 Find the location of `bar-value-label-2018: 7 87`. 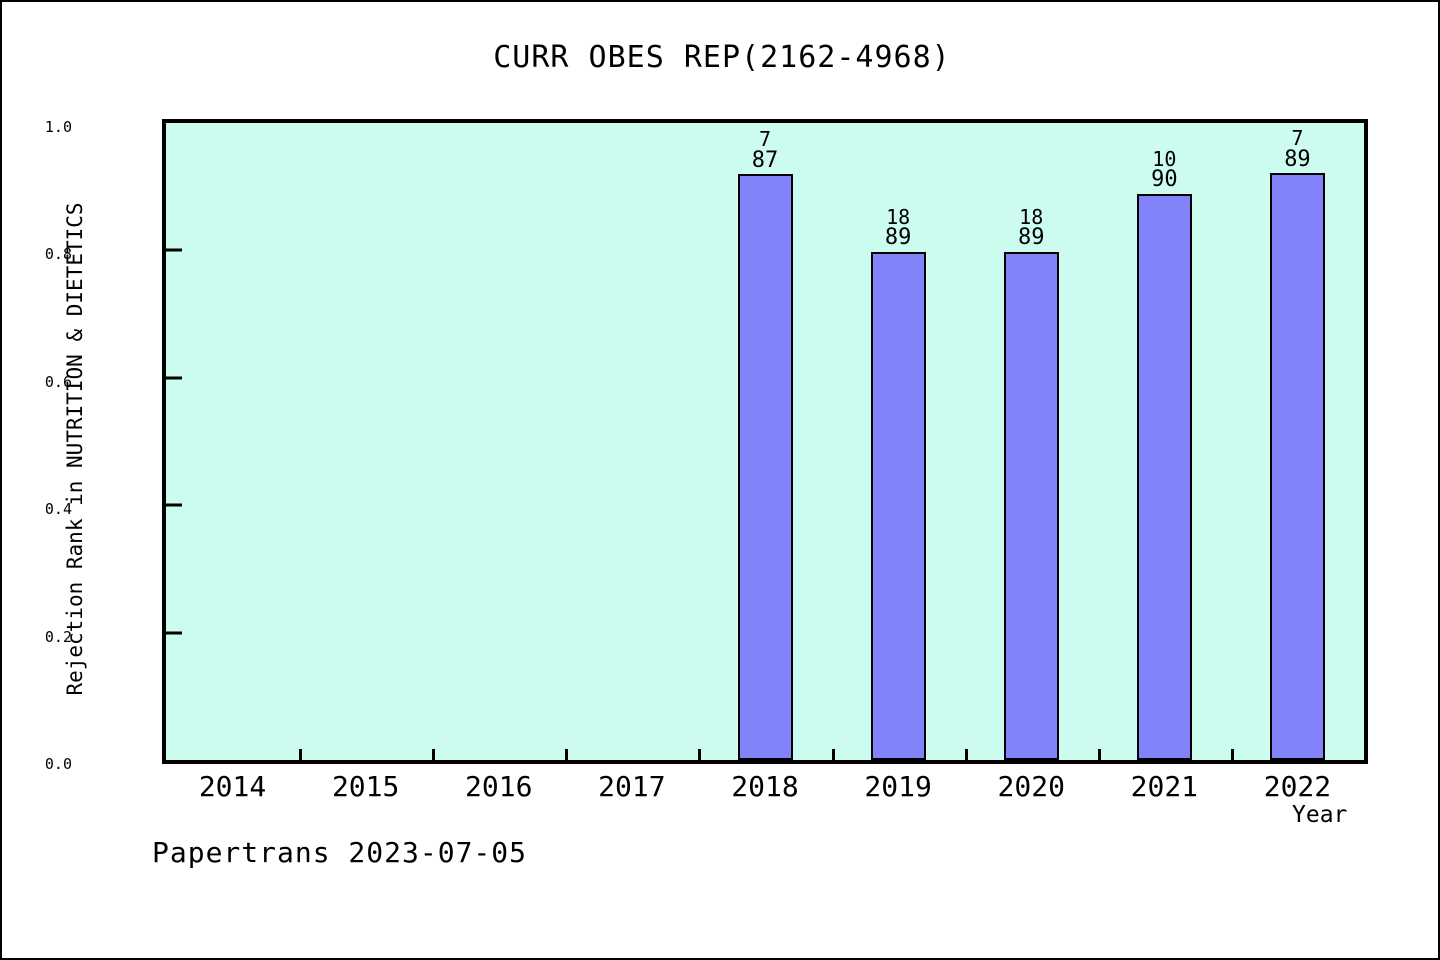

bar-value-label-2018: 7 87 is located at coordinates (765, 150).